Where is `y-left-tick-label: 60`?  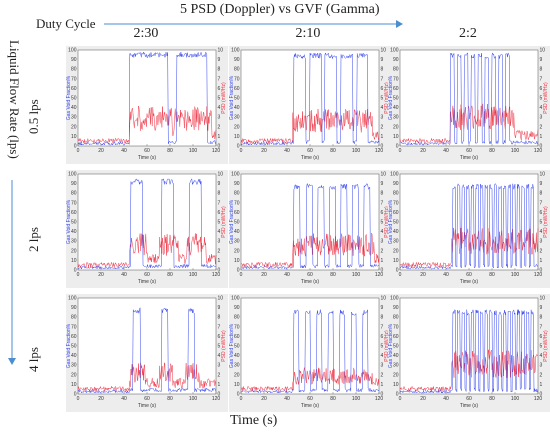 y-left-tick-label: 60 is located at coordinates (396, 89).